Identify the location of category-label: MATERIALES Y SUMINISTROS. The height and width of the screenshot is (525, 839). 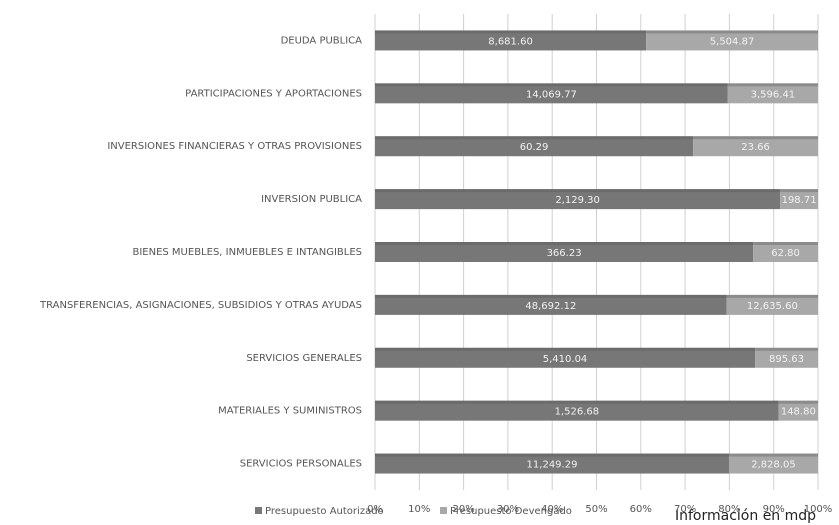
(290, 411).